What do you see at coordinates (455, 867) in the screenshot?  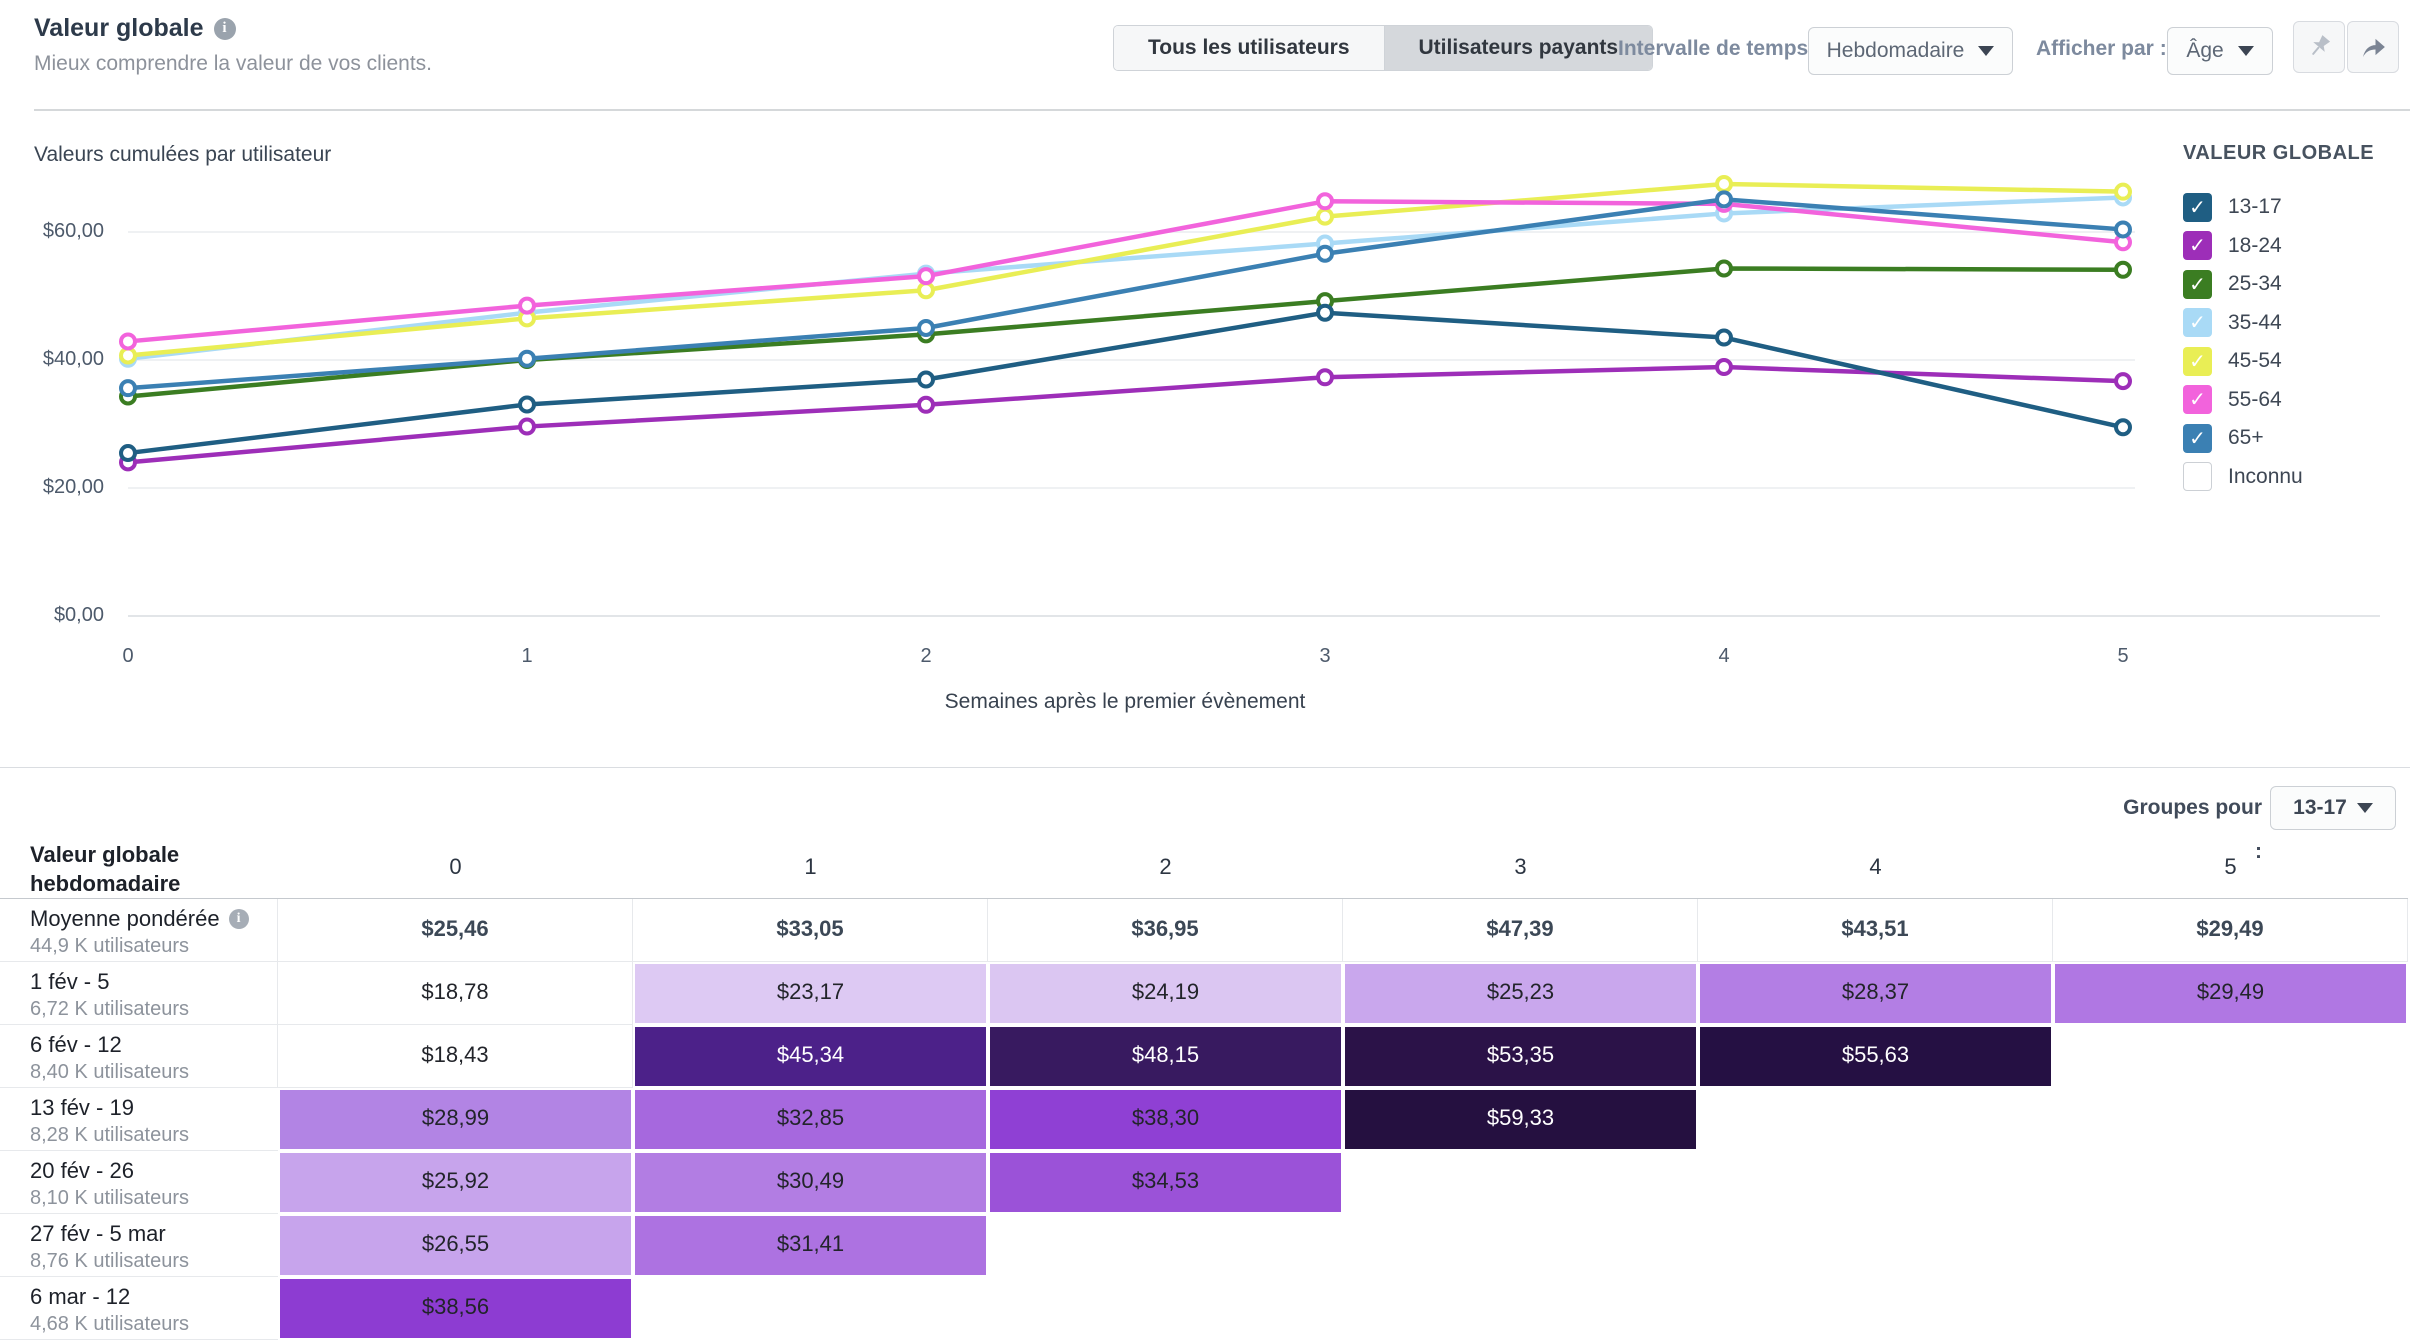 I see `table-col-header: 0` at bounding box center [455, 867].